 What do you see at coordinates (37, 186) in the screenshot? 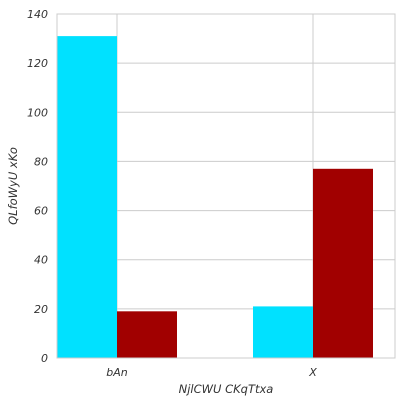
I see `y-tick-labels: 0 20 40 60 80 100 120 140` at bounding box center [37, 186].